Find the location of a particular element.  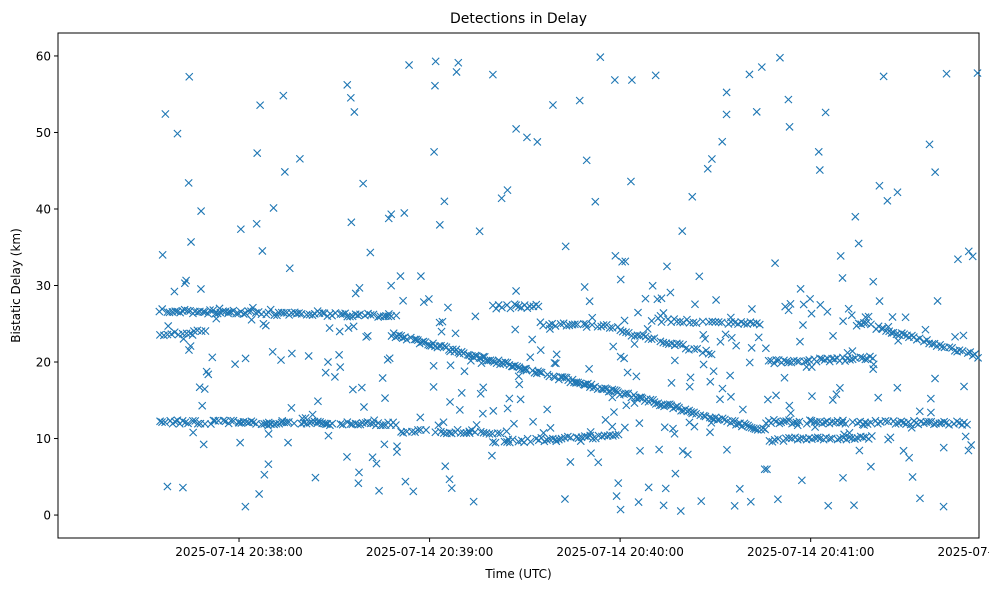

y-tick-label: 60 is located at coordinates (43, 56).